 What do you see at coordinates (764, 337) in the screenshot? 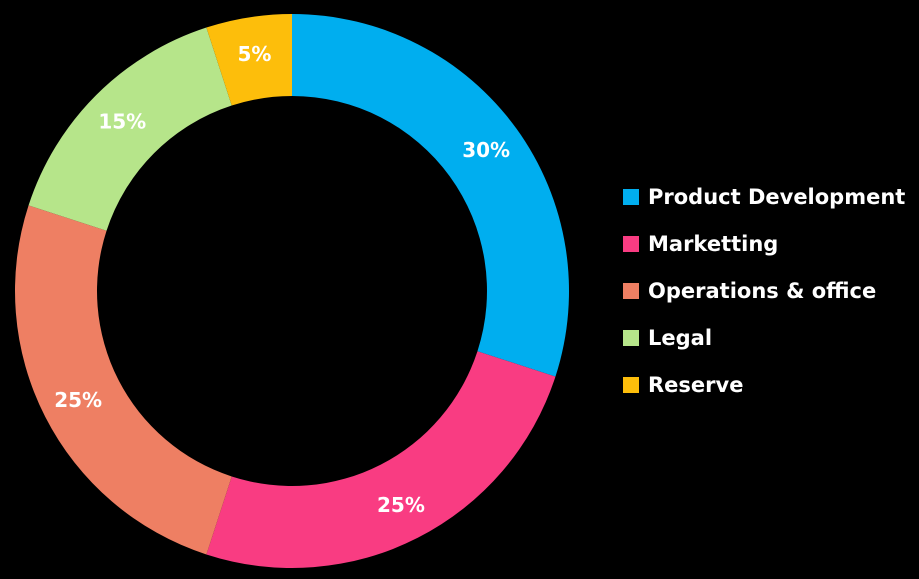
I see `legend-item-legal: Legal` at bounding box center [764, 337].